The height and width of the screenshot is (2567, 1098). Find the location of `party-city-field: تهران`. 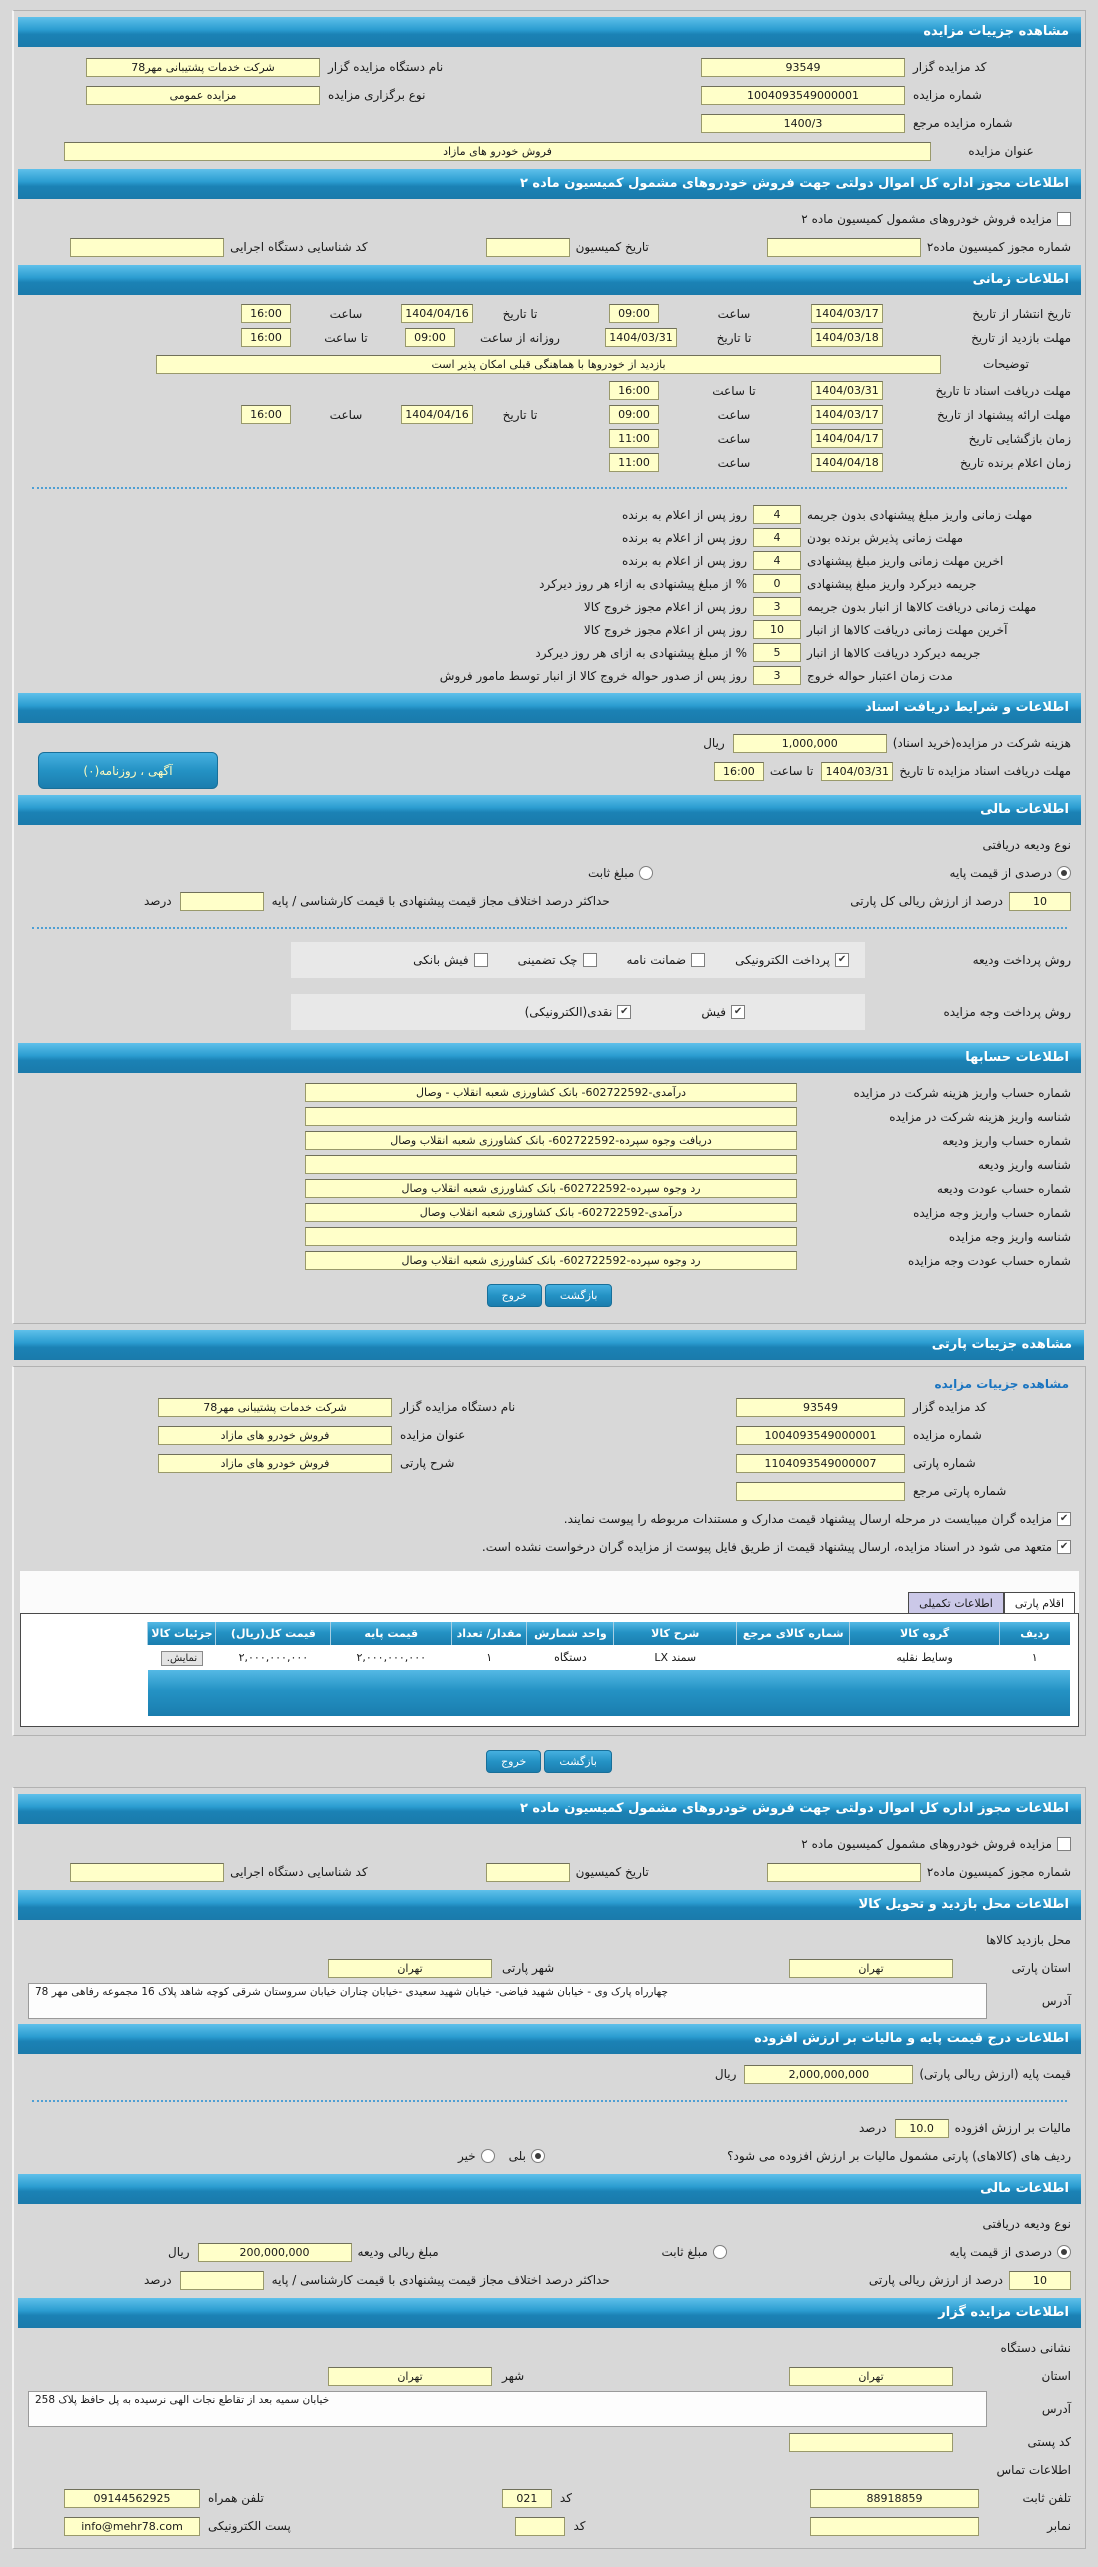

party-city-field: تهران is located at coordinates (410, 1968).